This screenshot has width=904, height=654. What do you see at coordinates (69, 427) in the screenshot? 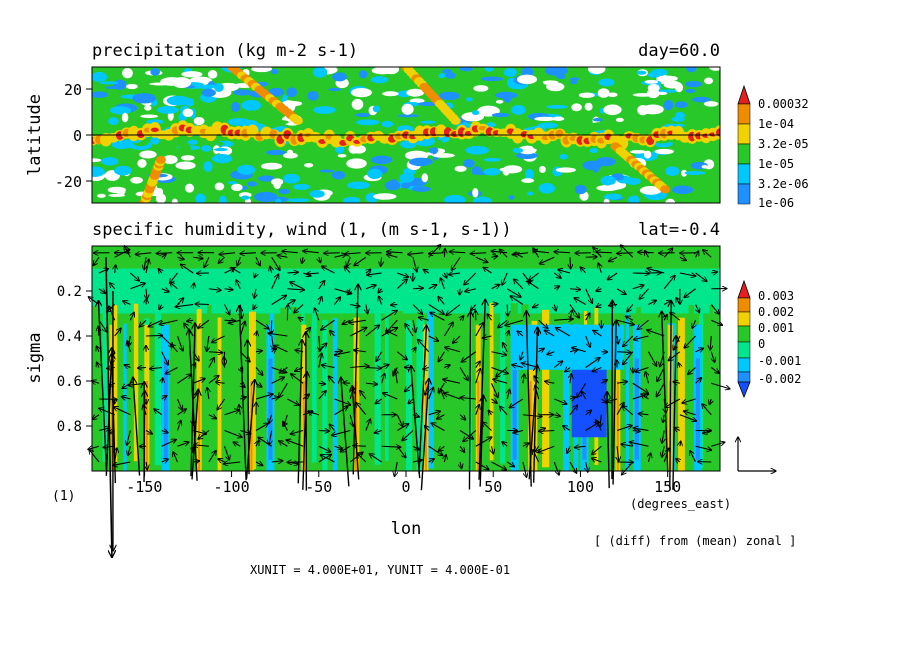
I see `sigma-tick-label: 0.8` at bounding box center [69, 427].